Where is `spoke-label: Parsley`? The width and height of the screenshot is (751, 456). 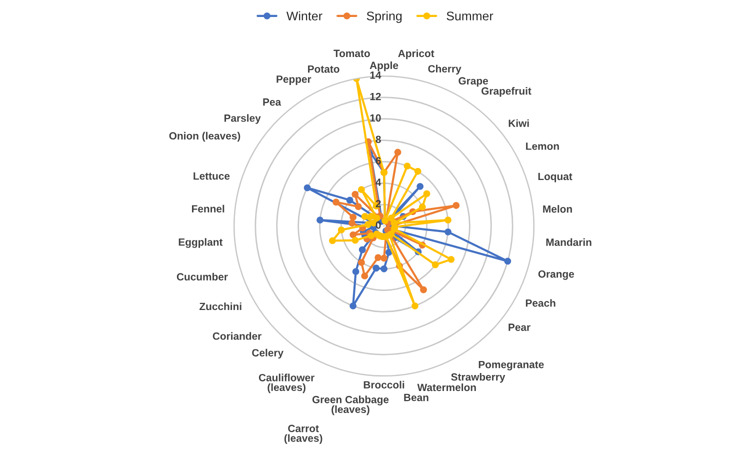 spoke-label: Parsley is located at coordinates (242, 119).